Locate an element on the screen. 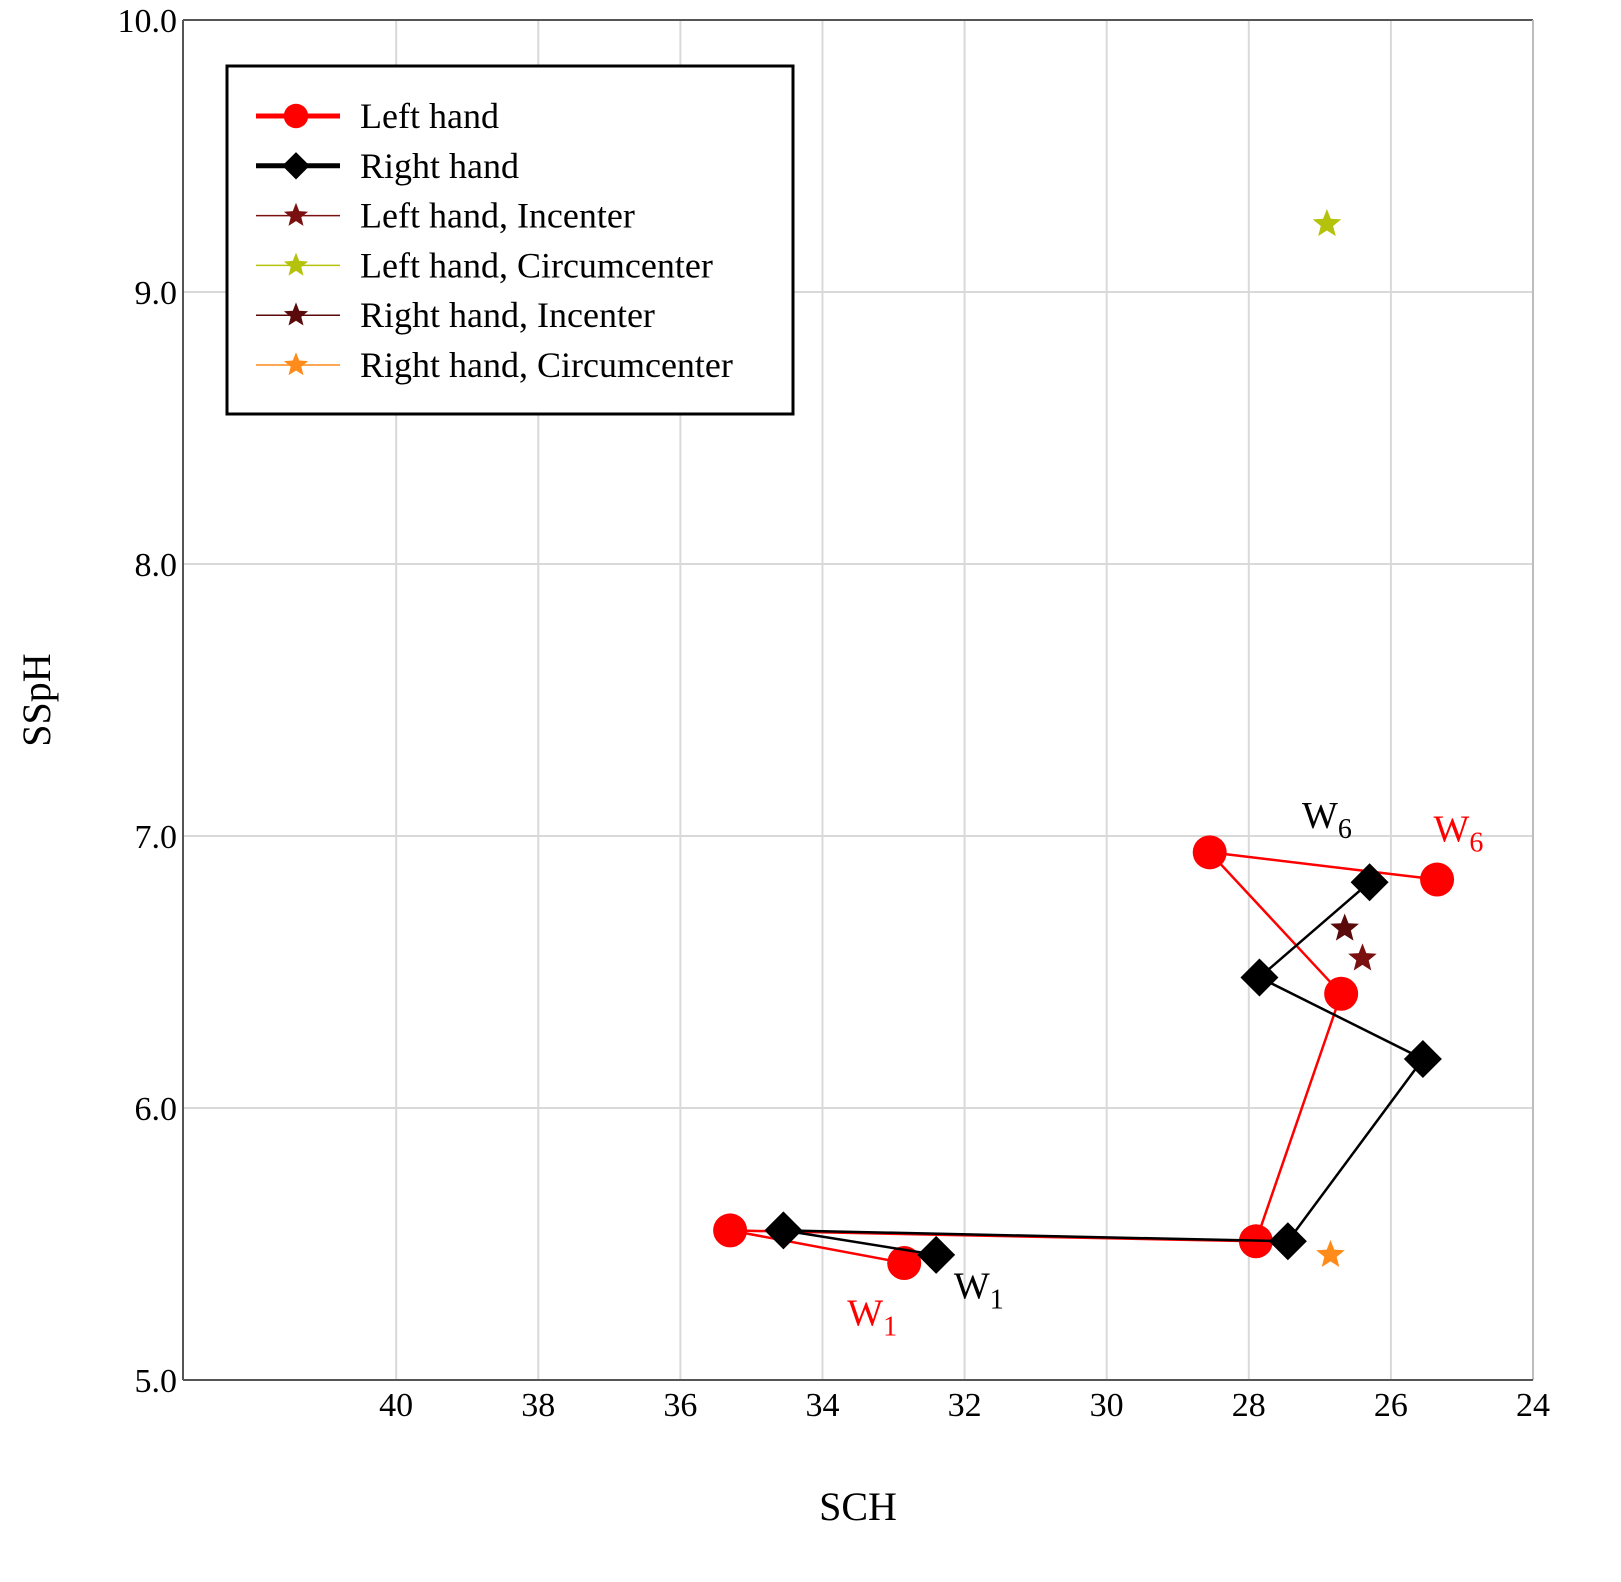 This screenshot has height=1582, width=1621. y-axis-title: SSpH is located at coordinates (36, 699).